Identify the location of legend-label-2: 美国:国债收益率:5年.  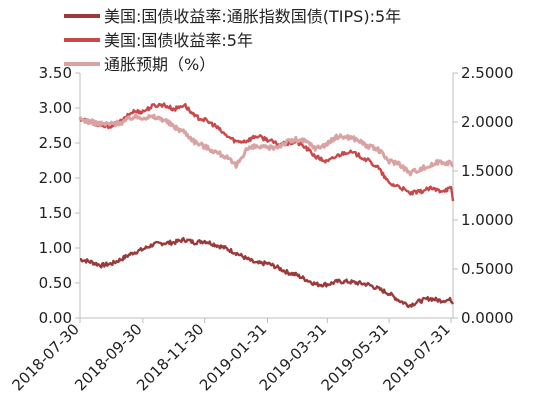
(178, 40).